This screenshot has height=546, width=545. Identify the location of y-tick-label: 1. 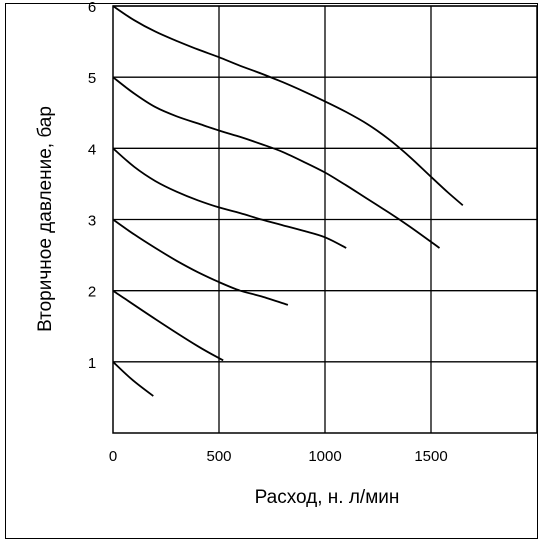
(92, 363).